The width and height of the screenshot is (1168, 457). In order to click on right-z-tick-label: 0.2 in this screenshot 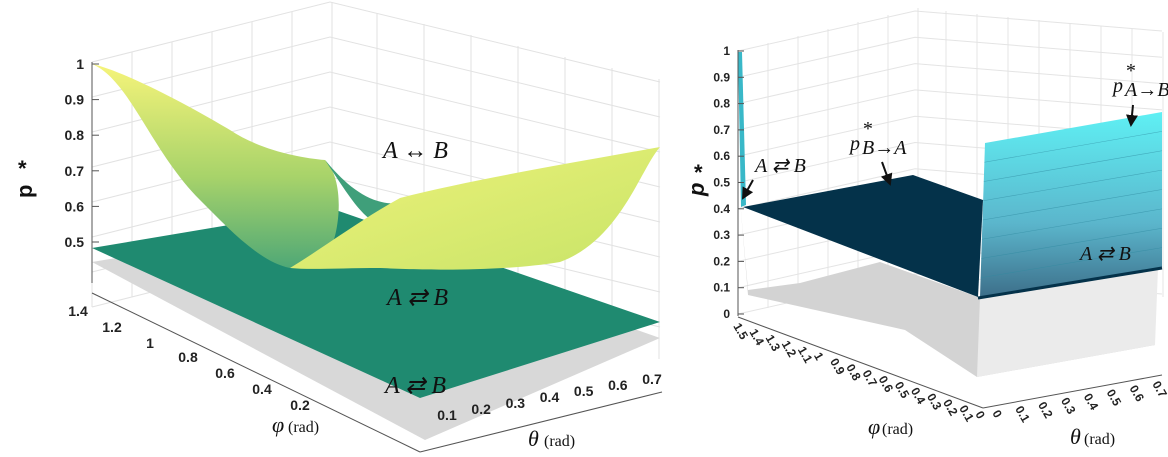, I will do `click(721, 261)`.